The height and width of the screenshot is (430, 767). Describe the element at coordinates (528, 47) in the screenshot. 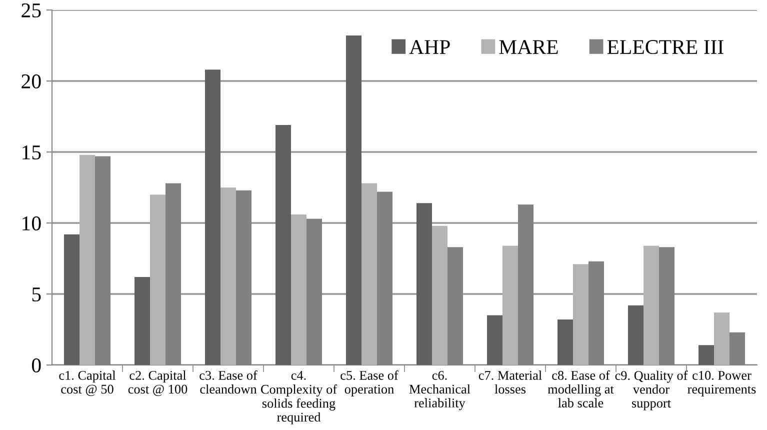

I see `legend-label: MARE` at that location.